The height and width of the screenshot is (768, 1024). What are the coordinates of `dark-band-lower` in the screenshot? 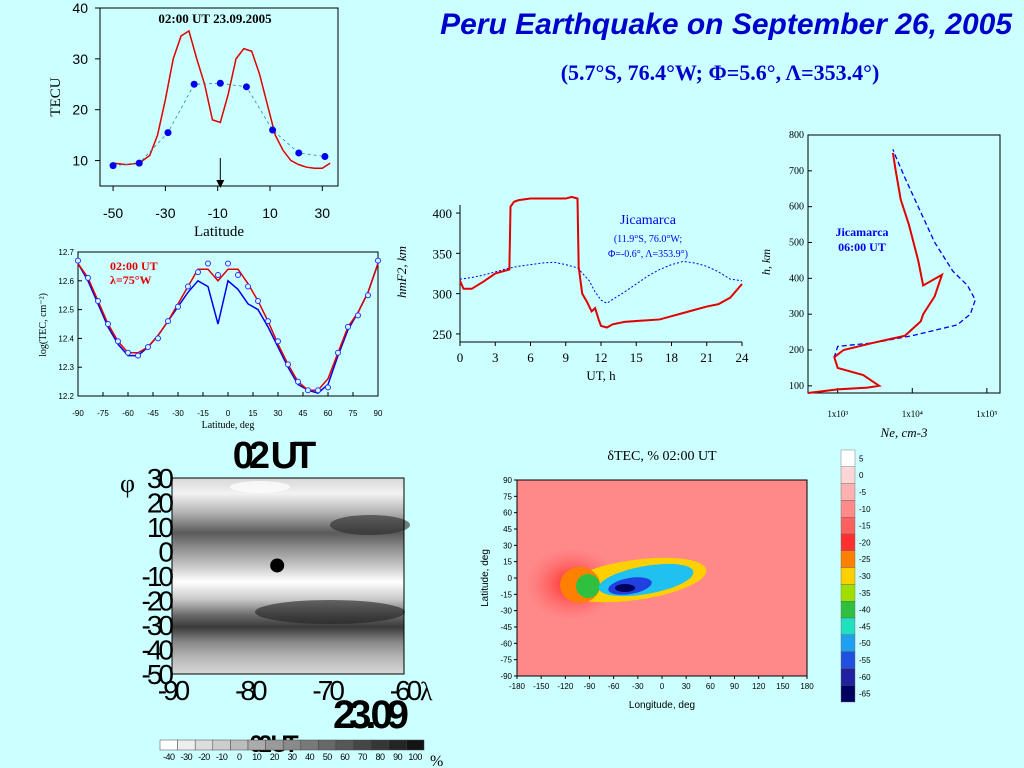 It's located at (330, 612).